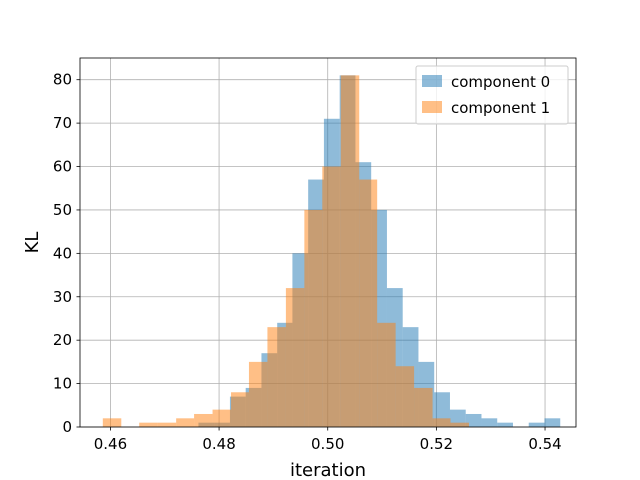 This screenshot has width=640, height=480. Describe the element at coordinates (62, 340) in the screenshot. I see `y-tick-label: 20` at that location.